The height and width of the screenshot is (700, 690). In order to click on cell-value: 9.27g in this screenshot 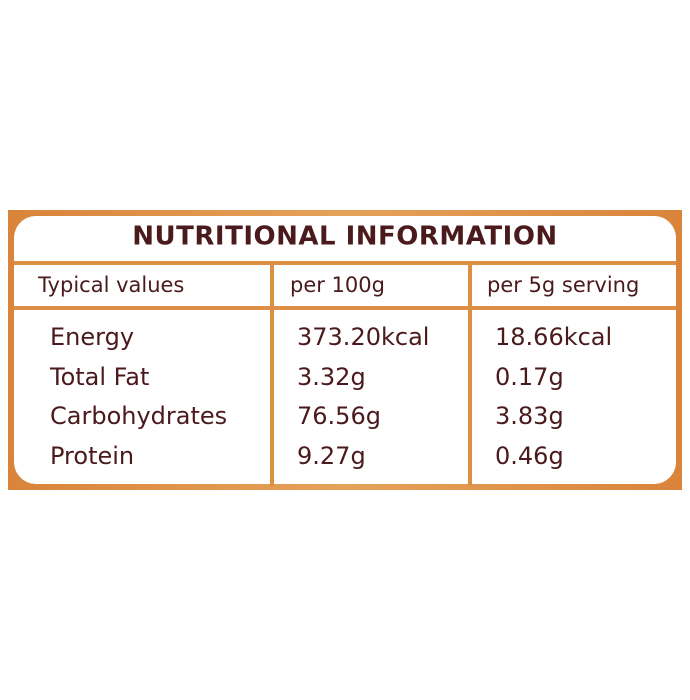, I will do `click(331, 456)`.